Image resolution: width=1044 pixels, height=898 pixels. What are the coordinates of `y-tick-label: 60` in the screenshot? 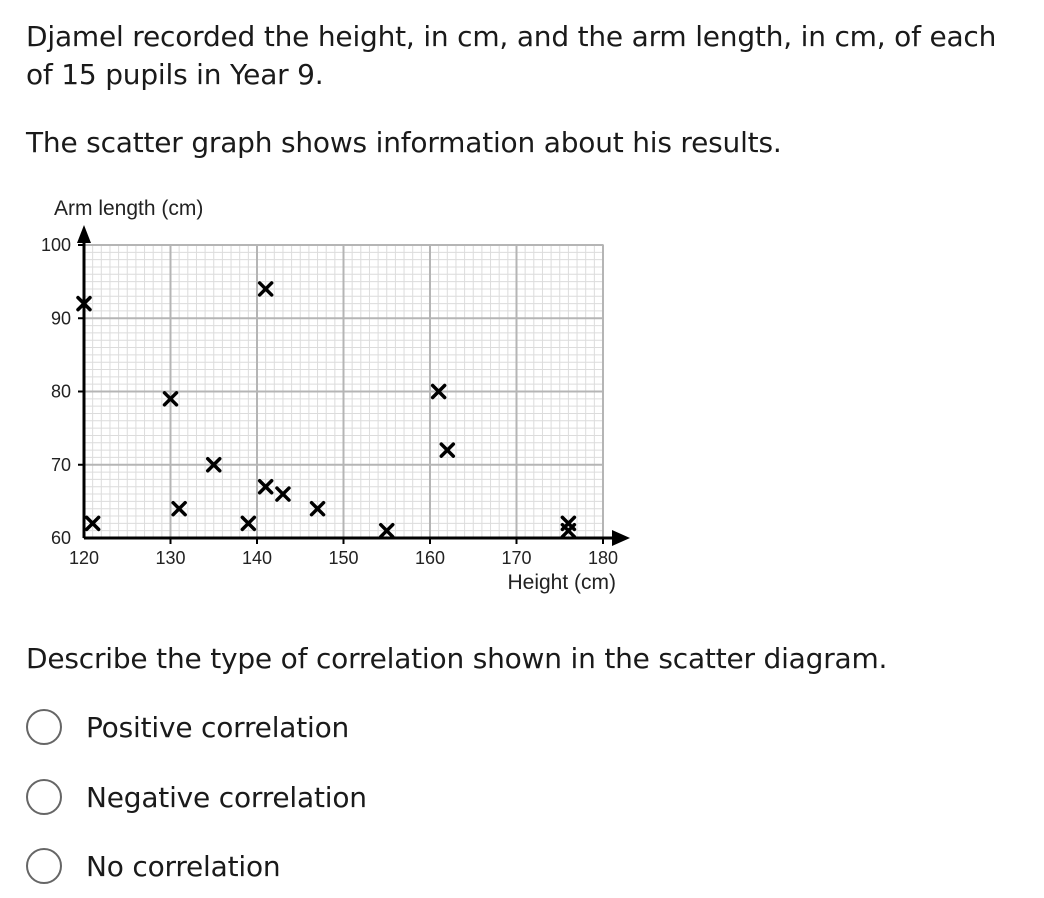 It's located at (61, 538).